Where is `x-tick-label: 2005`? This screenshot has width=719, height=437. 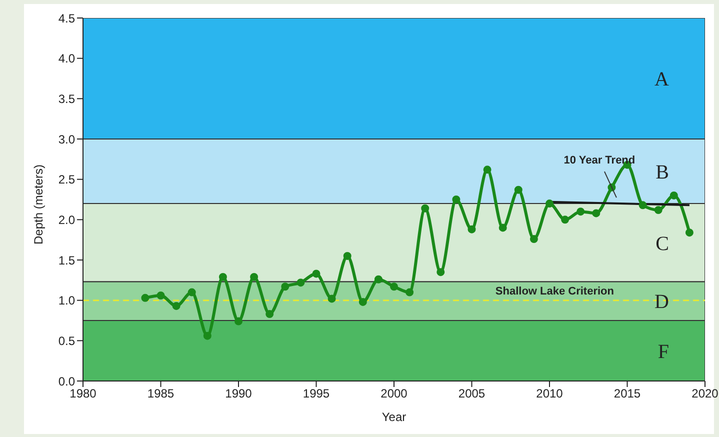
x-tick-label: 2005 is located at coordinates (472, 393).